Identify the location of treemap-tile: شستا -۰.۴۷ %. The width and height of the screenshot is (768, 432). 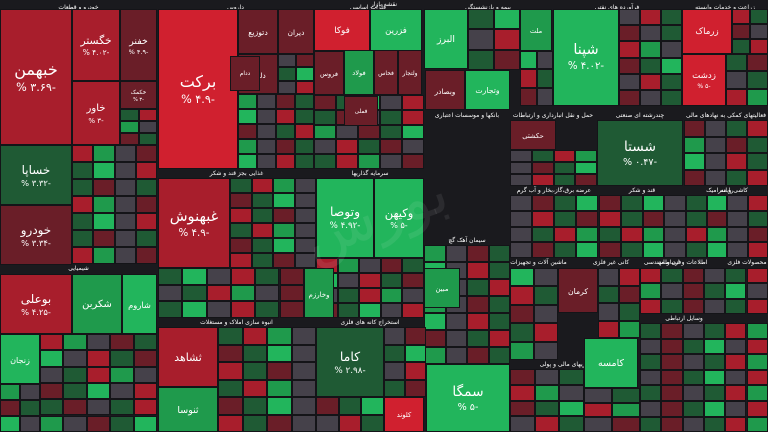
(640, 153).